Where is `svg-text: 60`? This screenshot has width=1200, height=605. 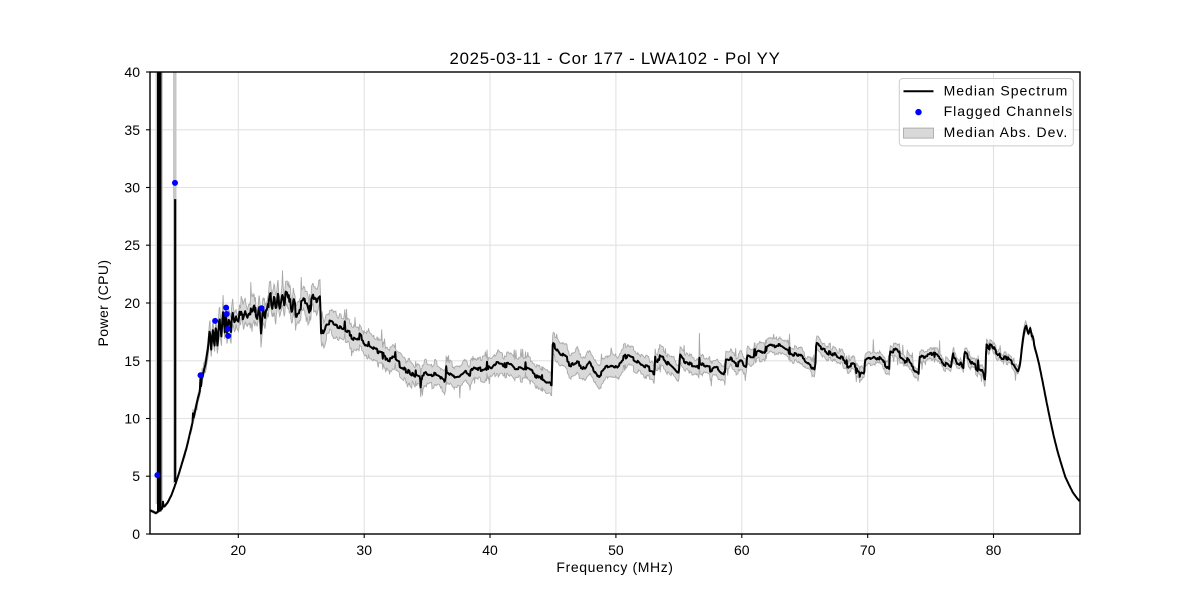
svg-text: 60 is located at coordinates (742, 550).